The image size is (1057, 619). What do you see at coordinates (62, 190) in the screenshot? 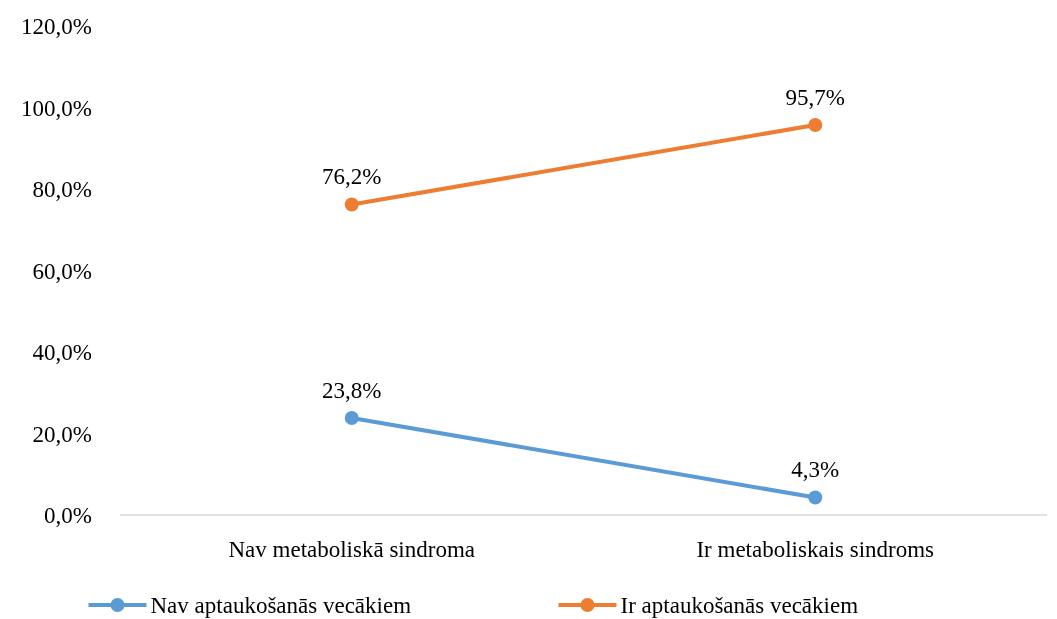
I see `y-tick-label: 80,0%` at bounding box center [62, 190].